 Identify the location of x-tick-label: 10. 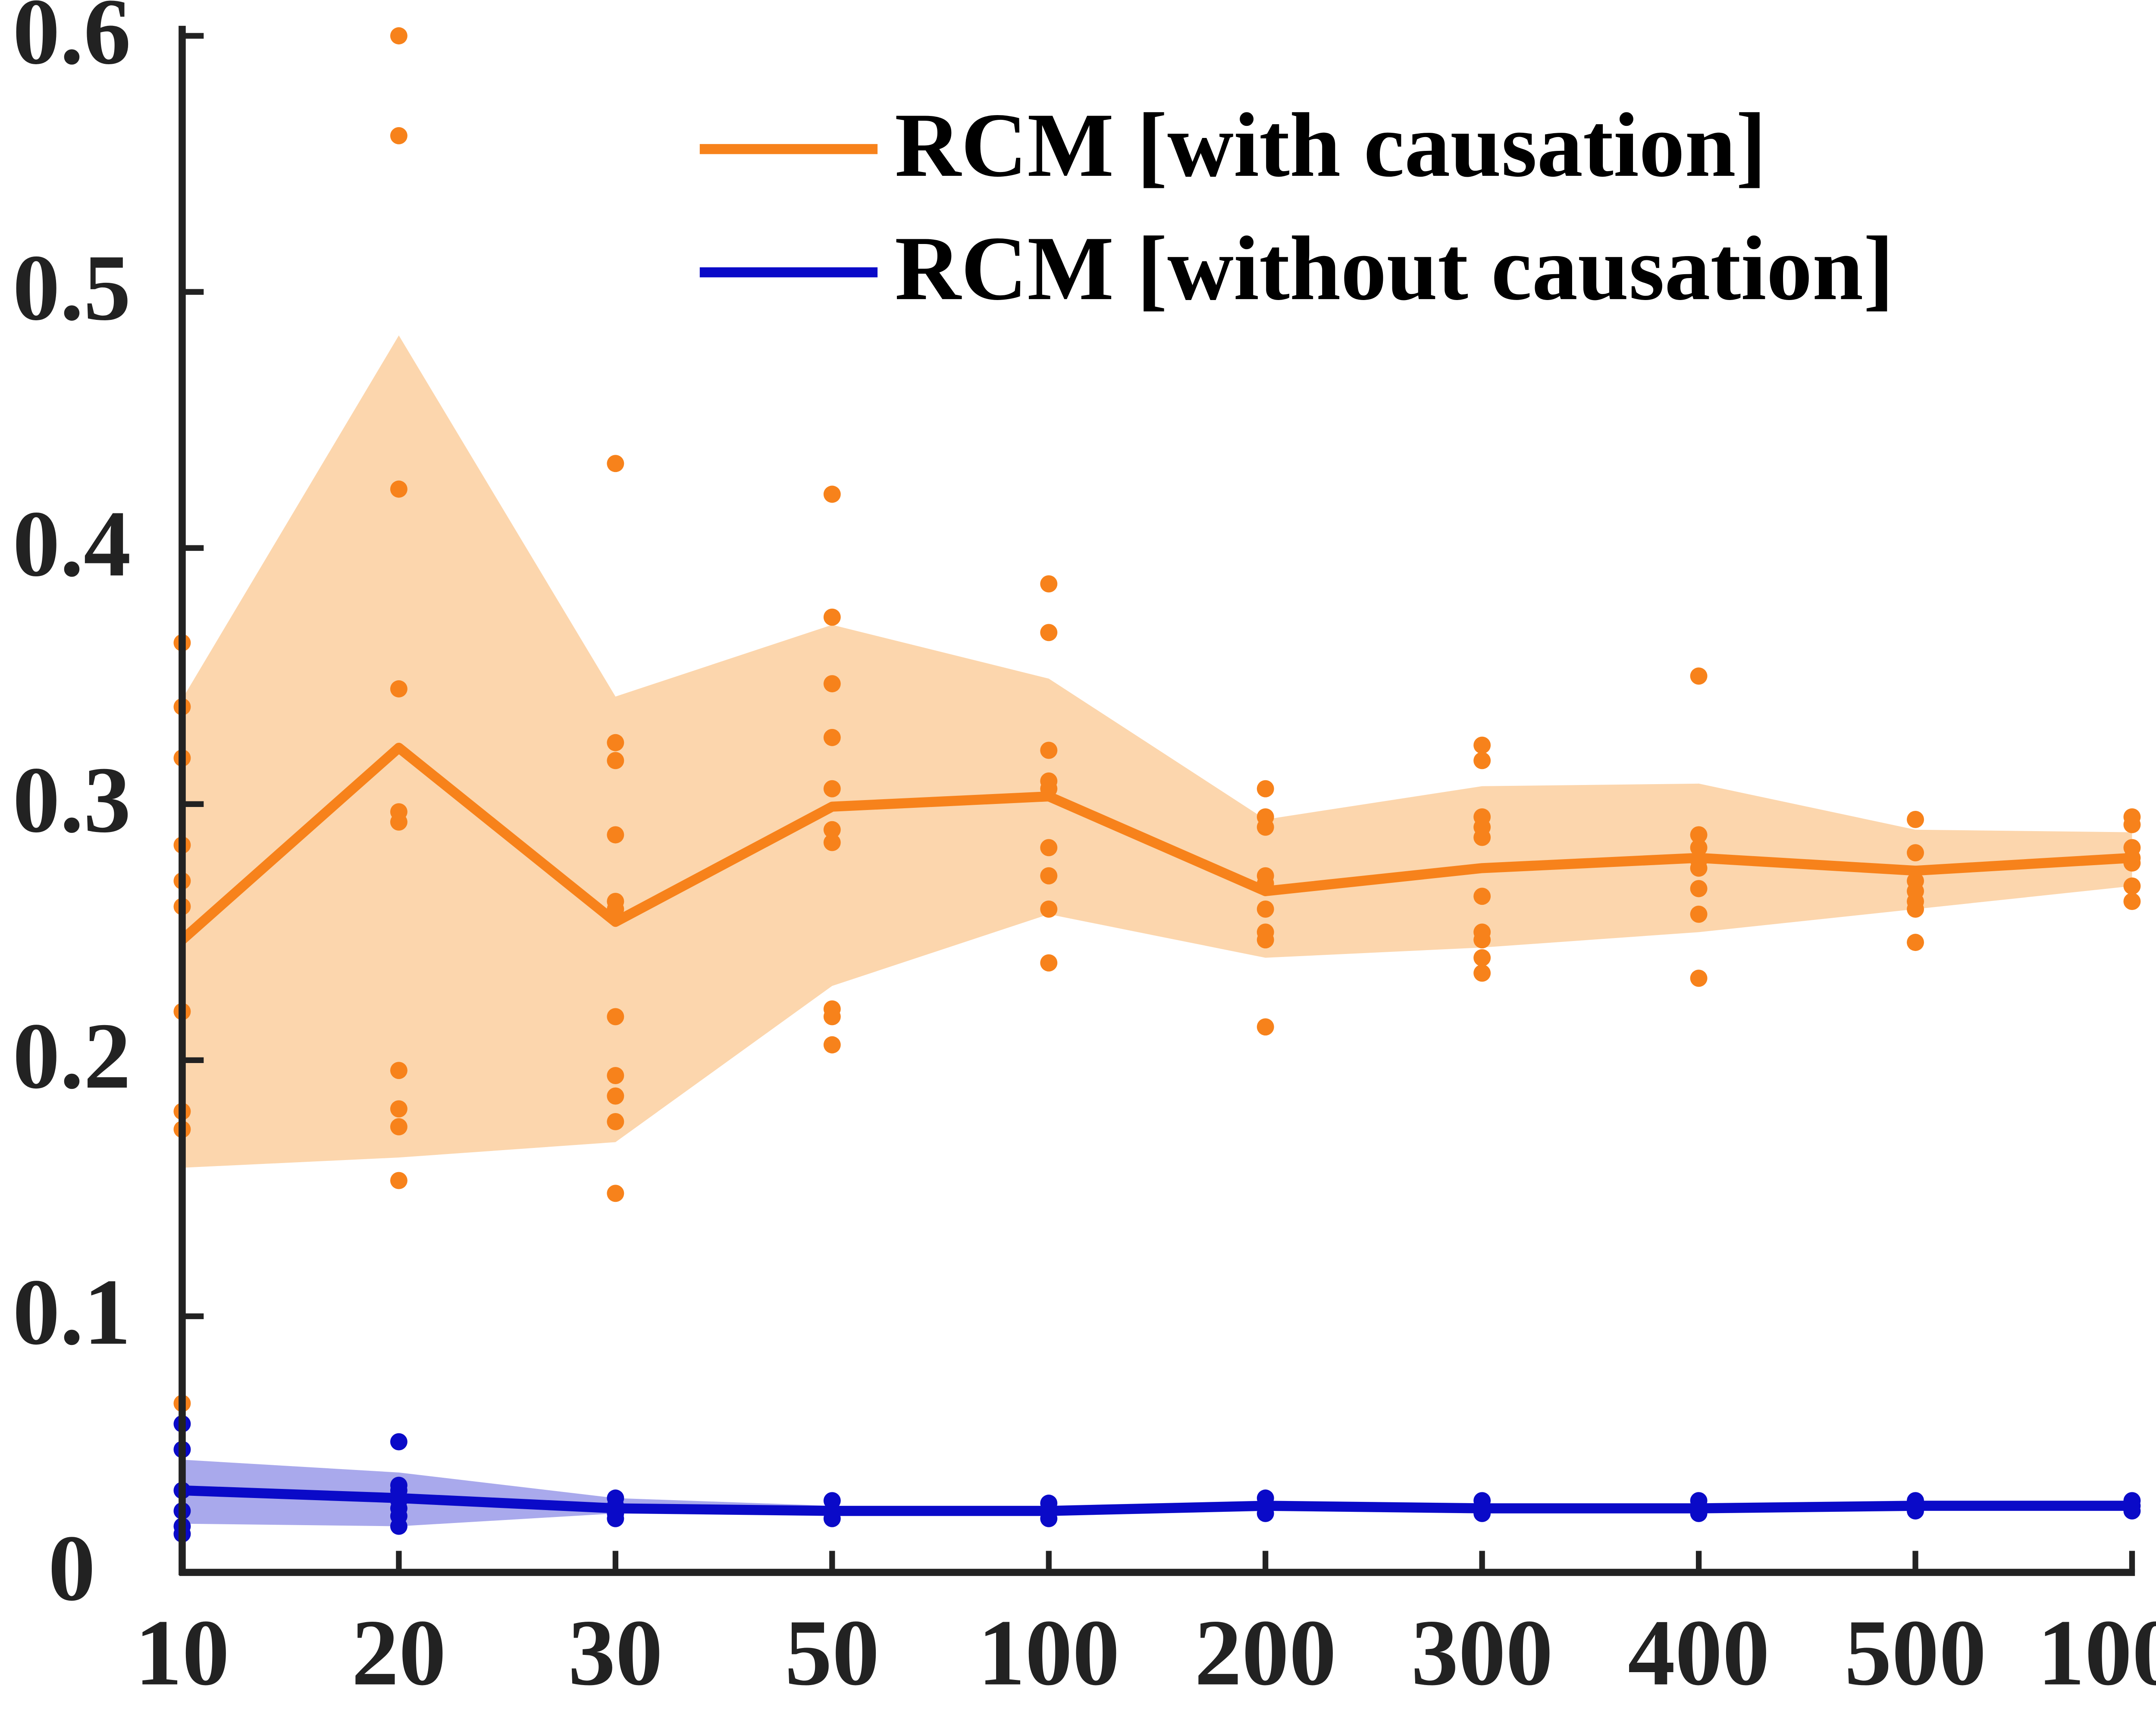
(182, 1652).